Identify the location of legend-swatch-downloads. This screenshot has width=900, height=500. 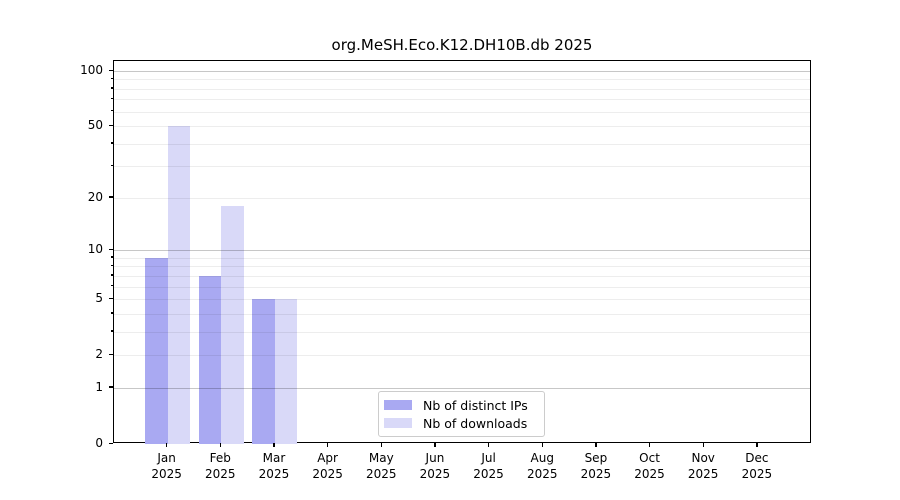
(398, 423).